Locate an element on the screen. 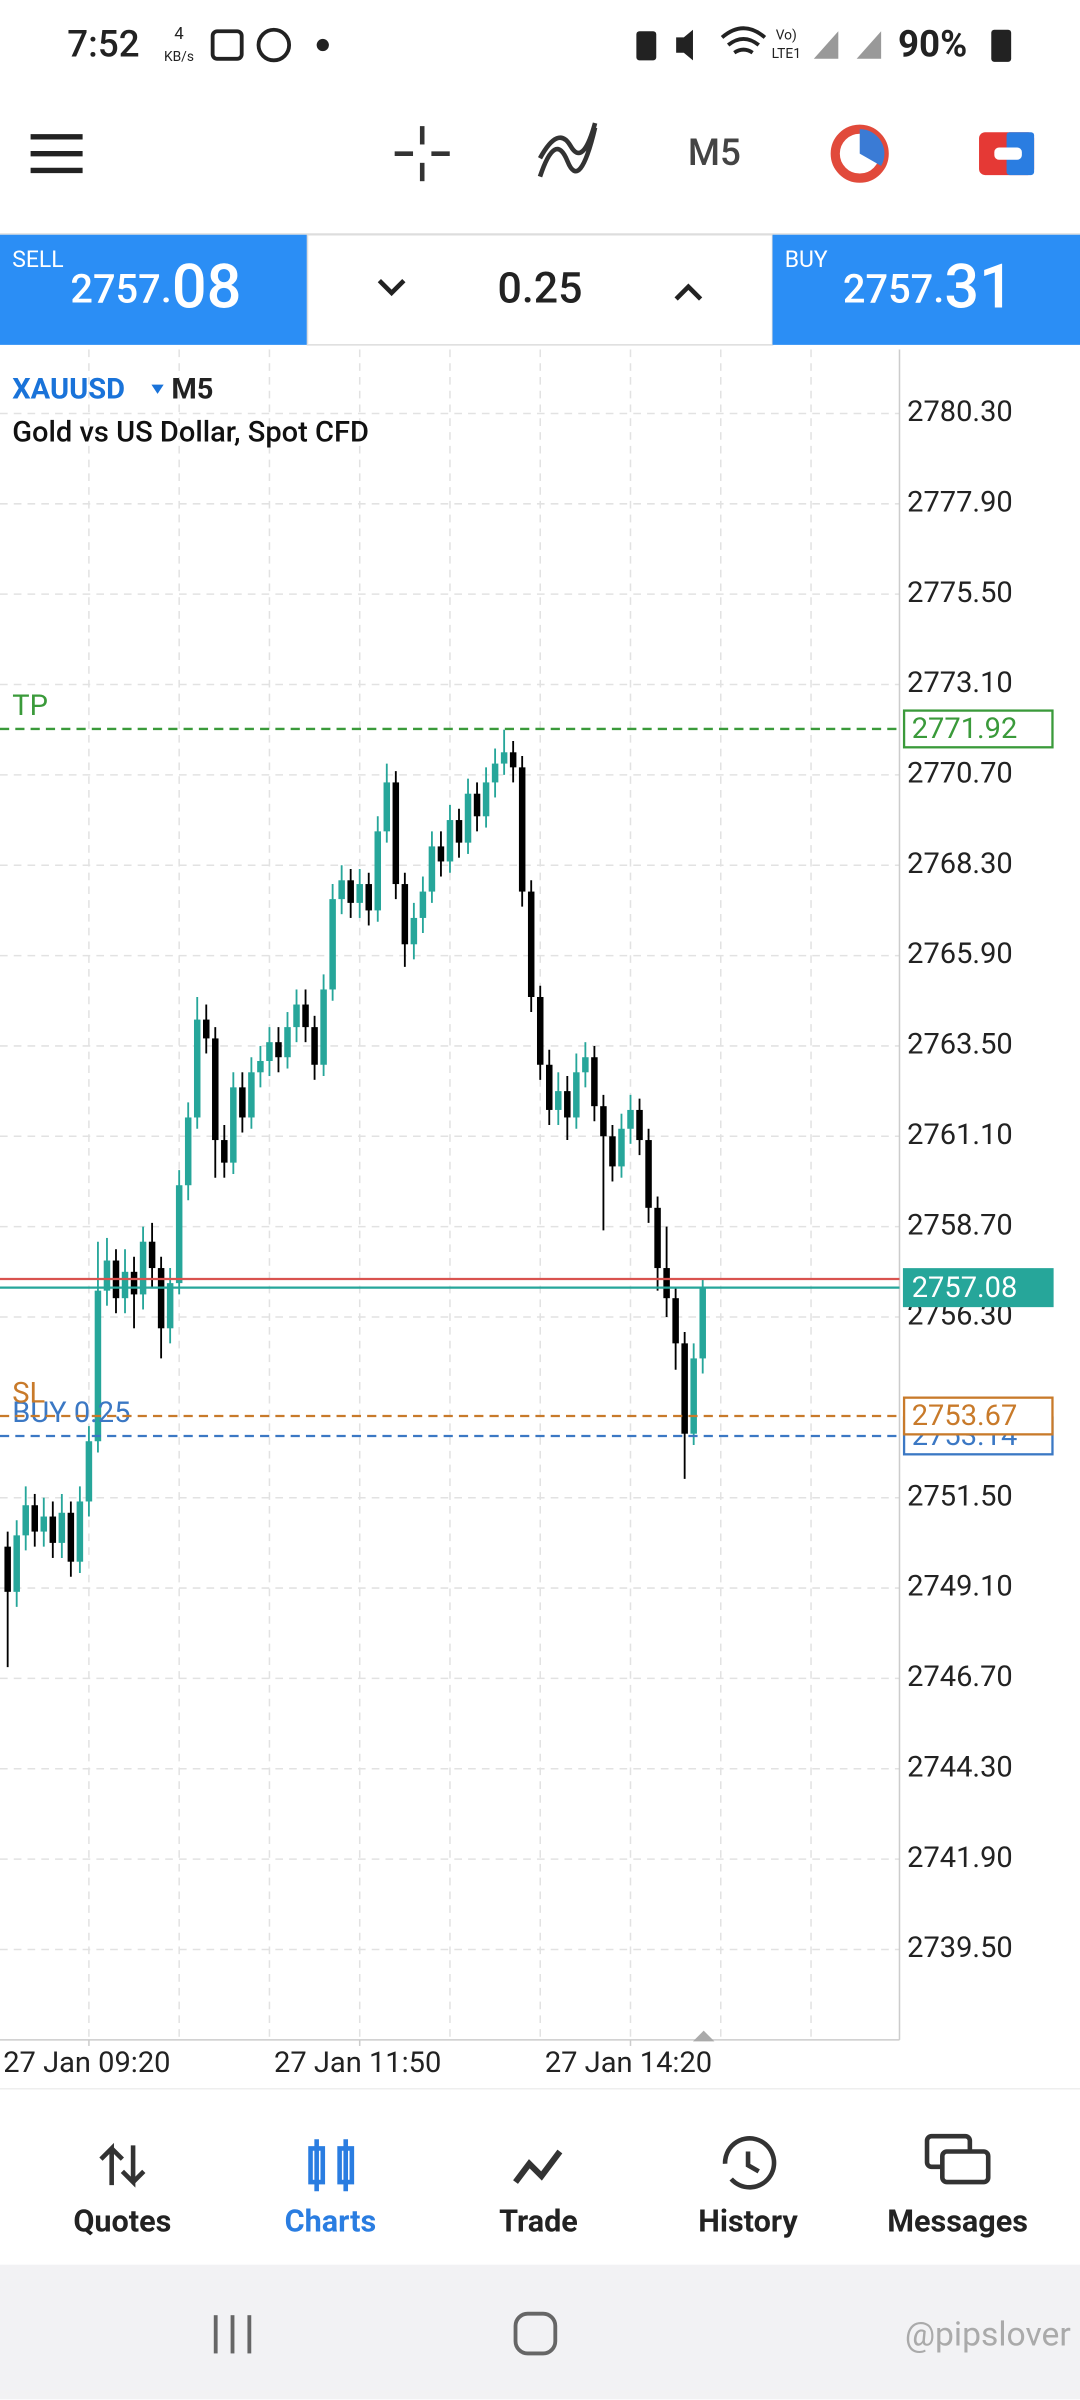 This screenshot has width=1080, height=2400. trade-icon is located at coordinates (538, 2166).